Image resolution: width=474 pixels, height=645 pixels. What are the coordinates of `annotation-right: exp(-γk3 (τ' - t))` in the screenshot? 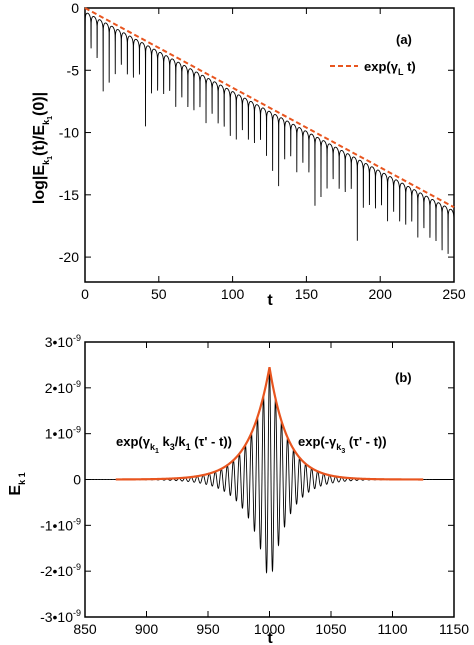 It's located at (342, 444).